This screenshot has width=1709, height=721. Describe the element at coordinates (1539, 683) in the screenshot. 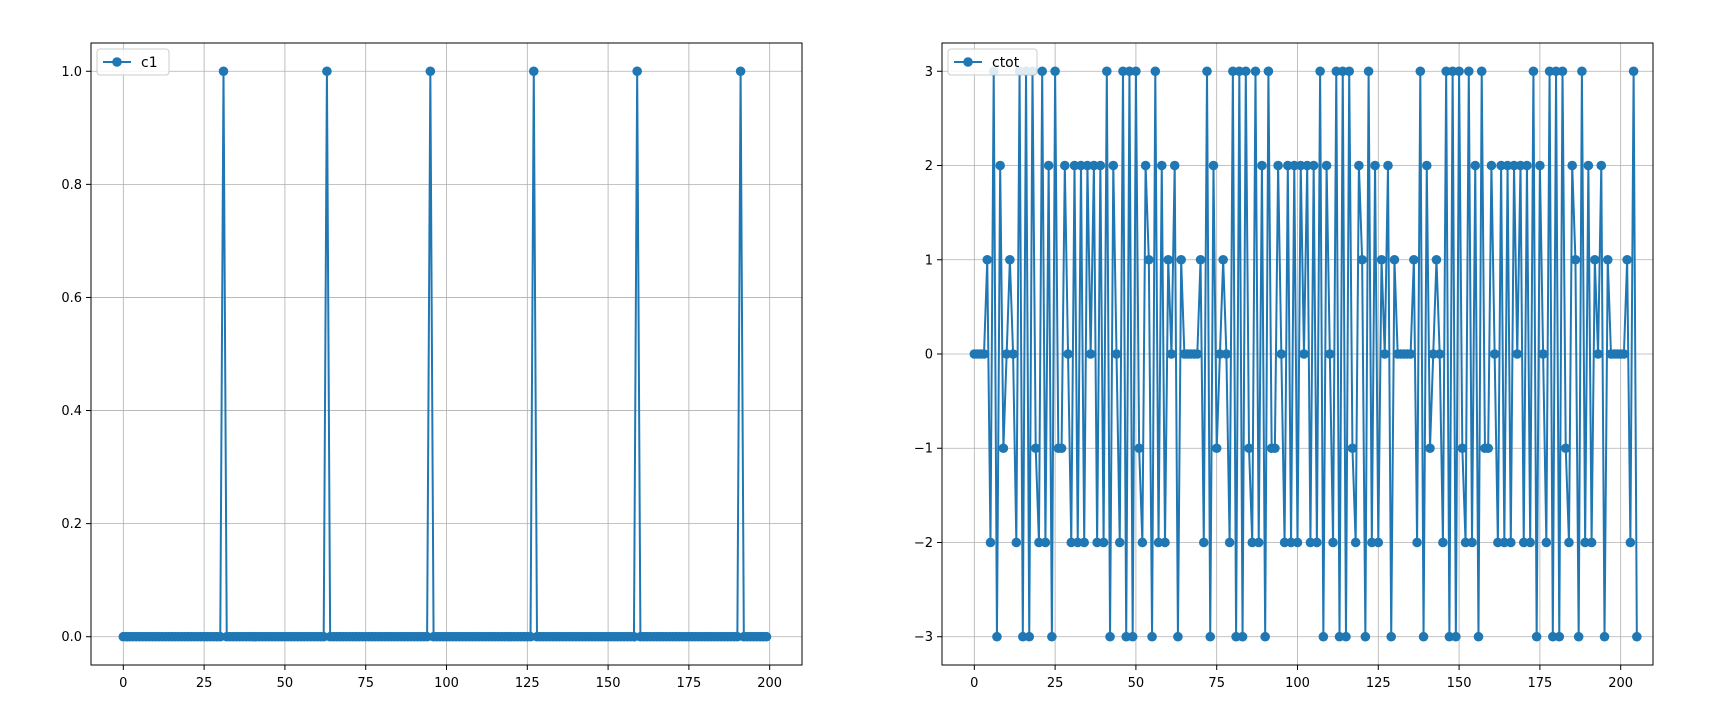

I see `x-tick-label: 175` at that location.